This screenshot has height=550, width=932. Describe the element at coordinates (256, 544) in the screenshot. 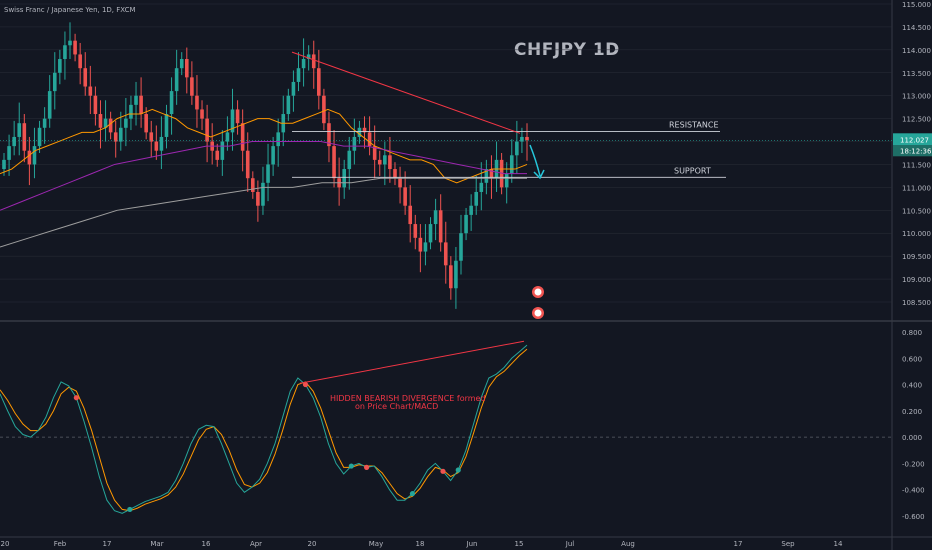

I see `x-tick-label: Apr` at that location.